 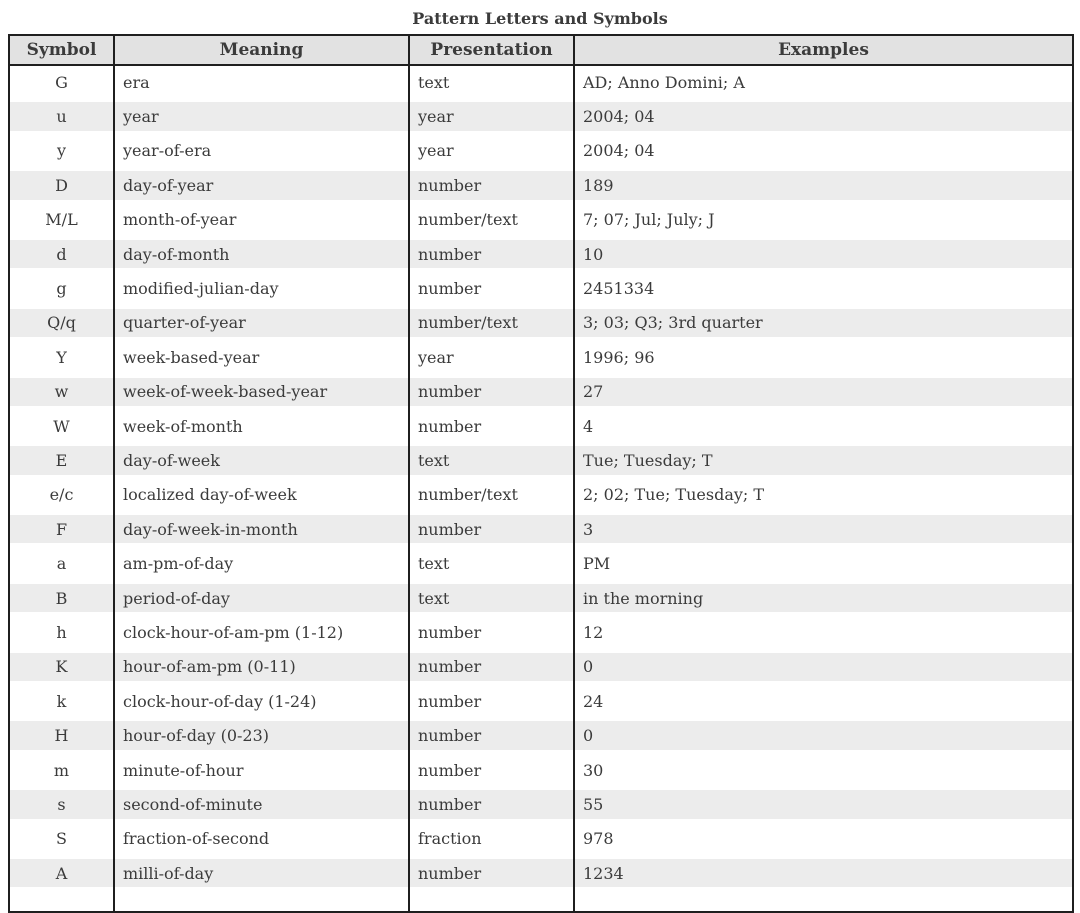 What do you see at coordinates (261, 116) in the screenshot?
I see `cell-meaning: year` at bounding box center [261, 116].